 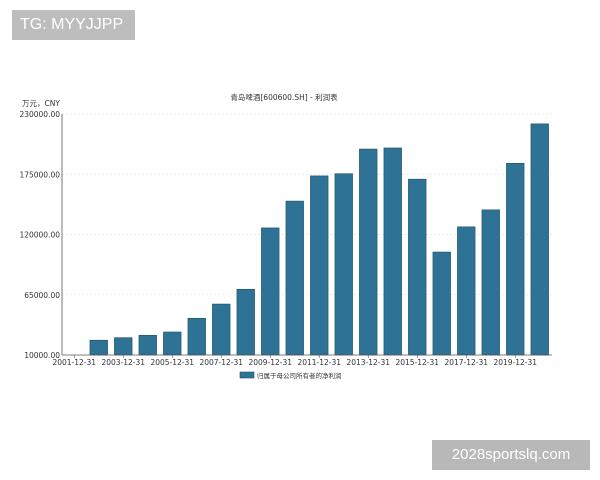 What do you see at coordinates (123, 362) in the screenshot?
I see `x-tick-label: 2003-12-31` at bounding box center [123, 362].